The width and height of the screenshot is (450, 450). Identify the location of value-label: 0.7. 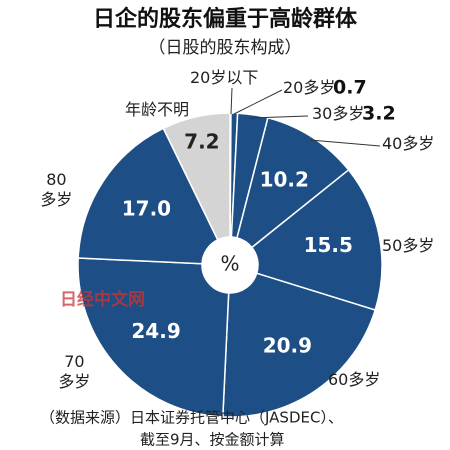
(350, 88).